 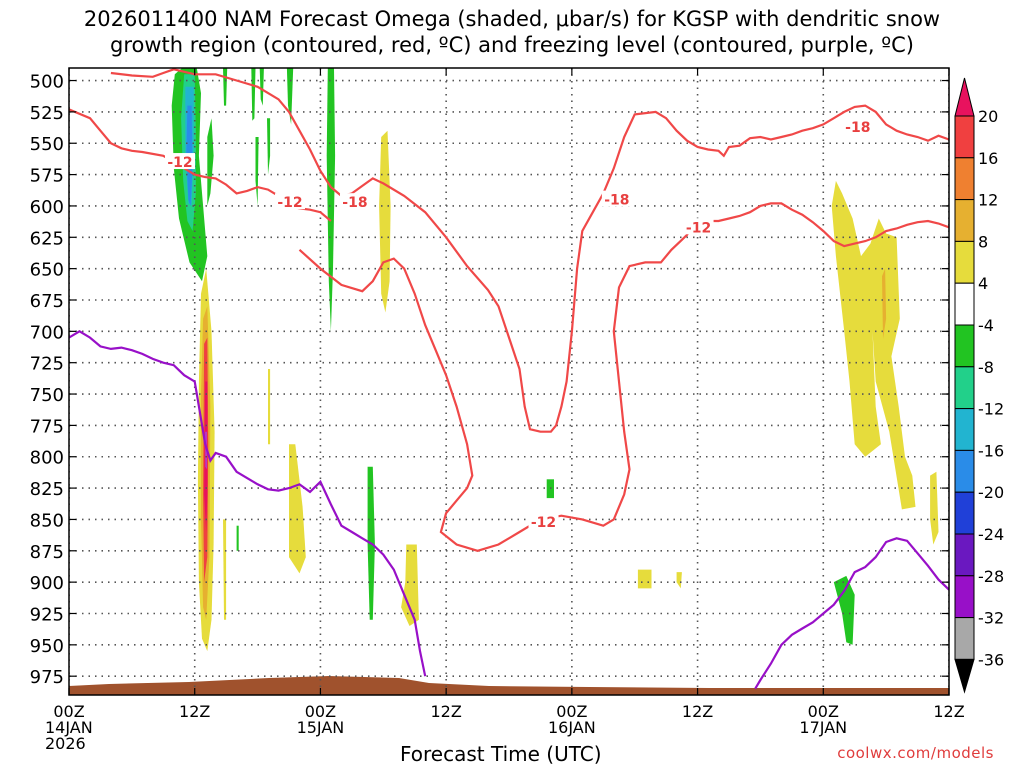 What do you see at coordinates (616, 201) in the screenshot?
I see `contour-label-3: -18` at bounding box center [616, 201].